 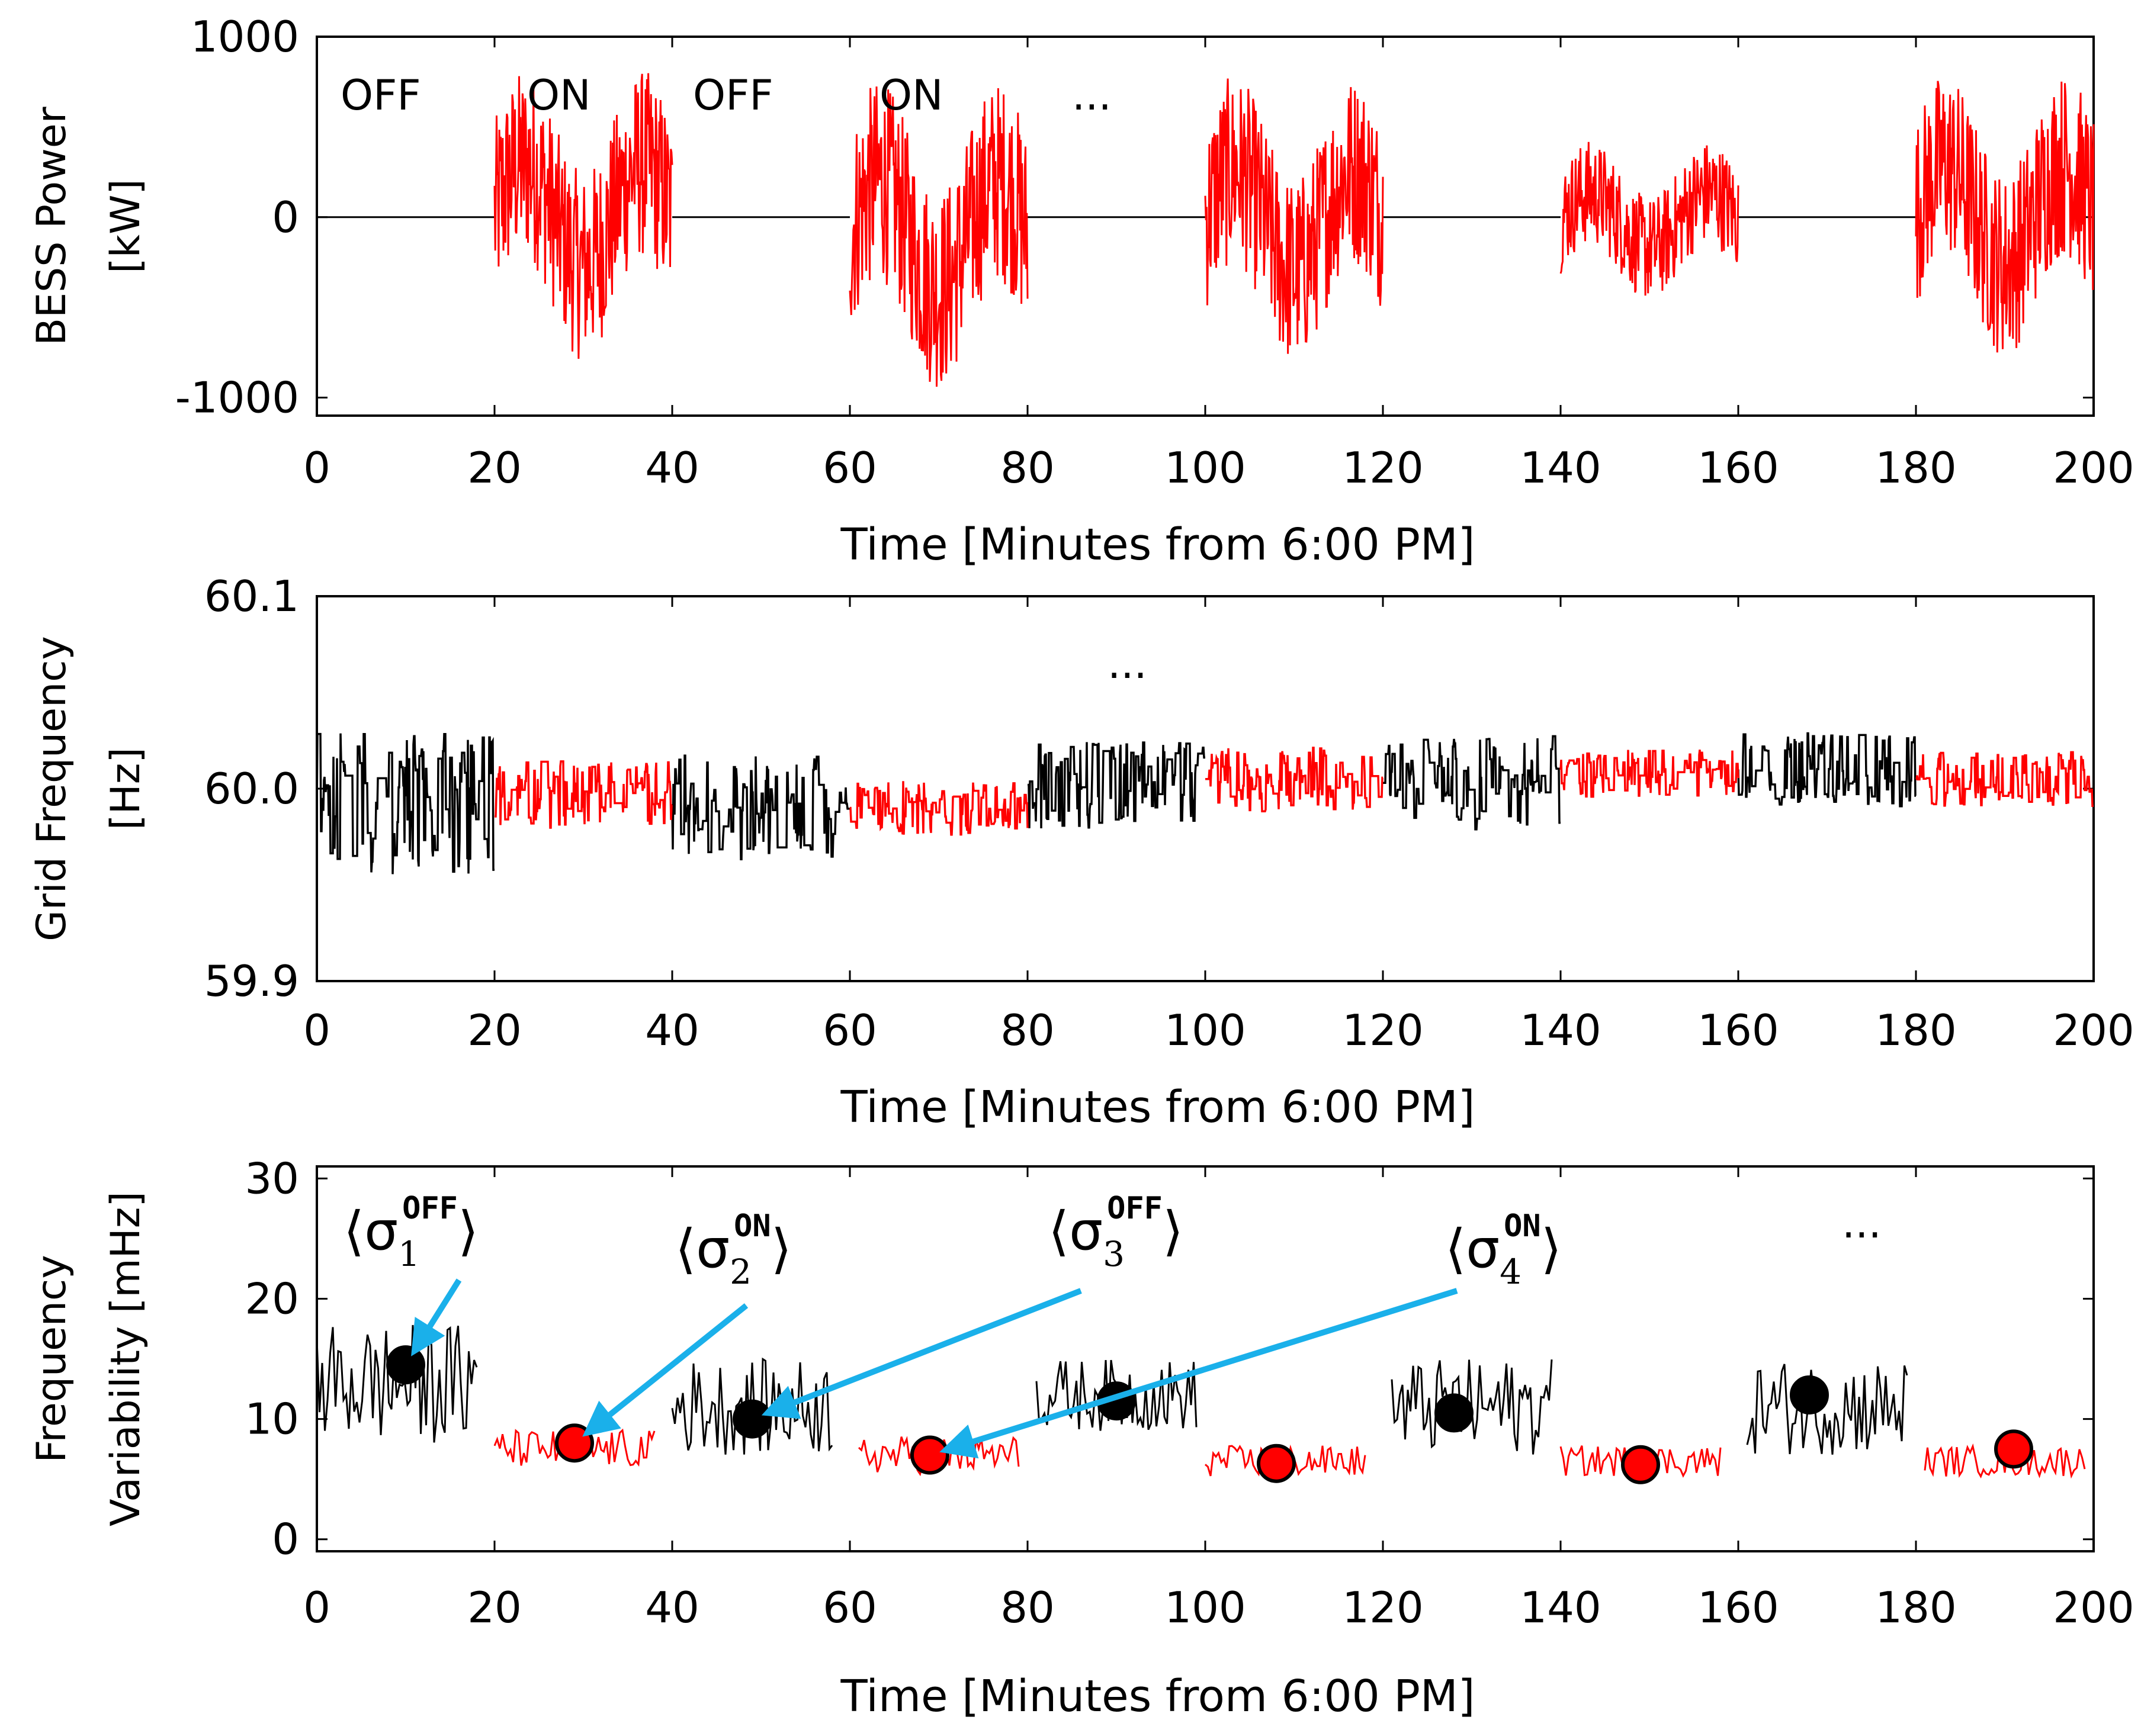 I want to click on y-axis-title-line2: Variability [mHz], so click(x=125, y=1359).